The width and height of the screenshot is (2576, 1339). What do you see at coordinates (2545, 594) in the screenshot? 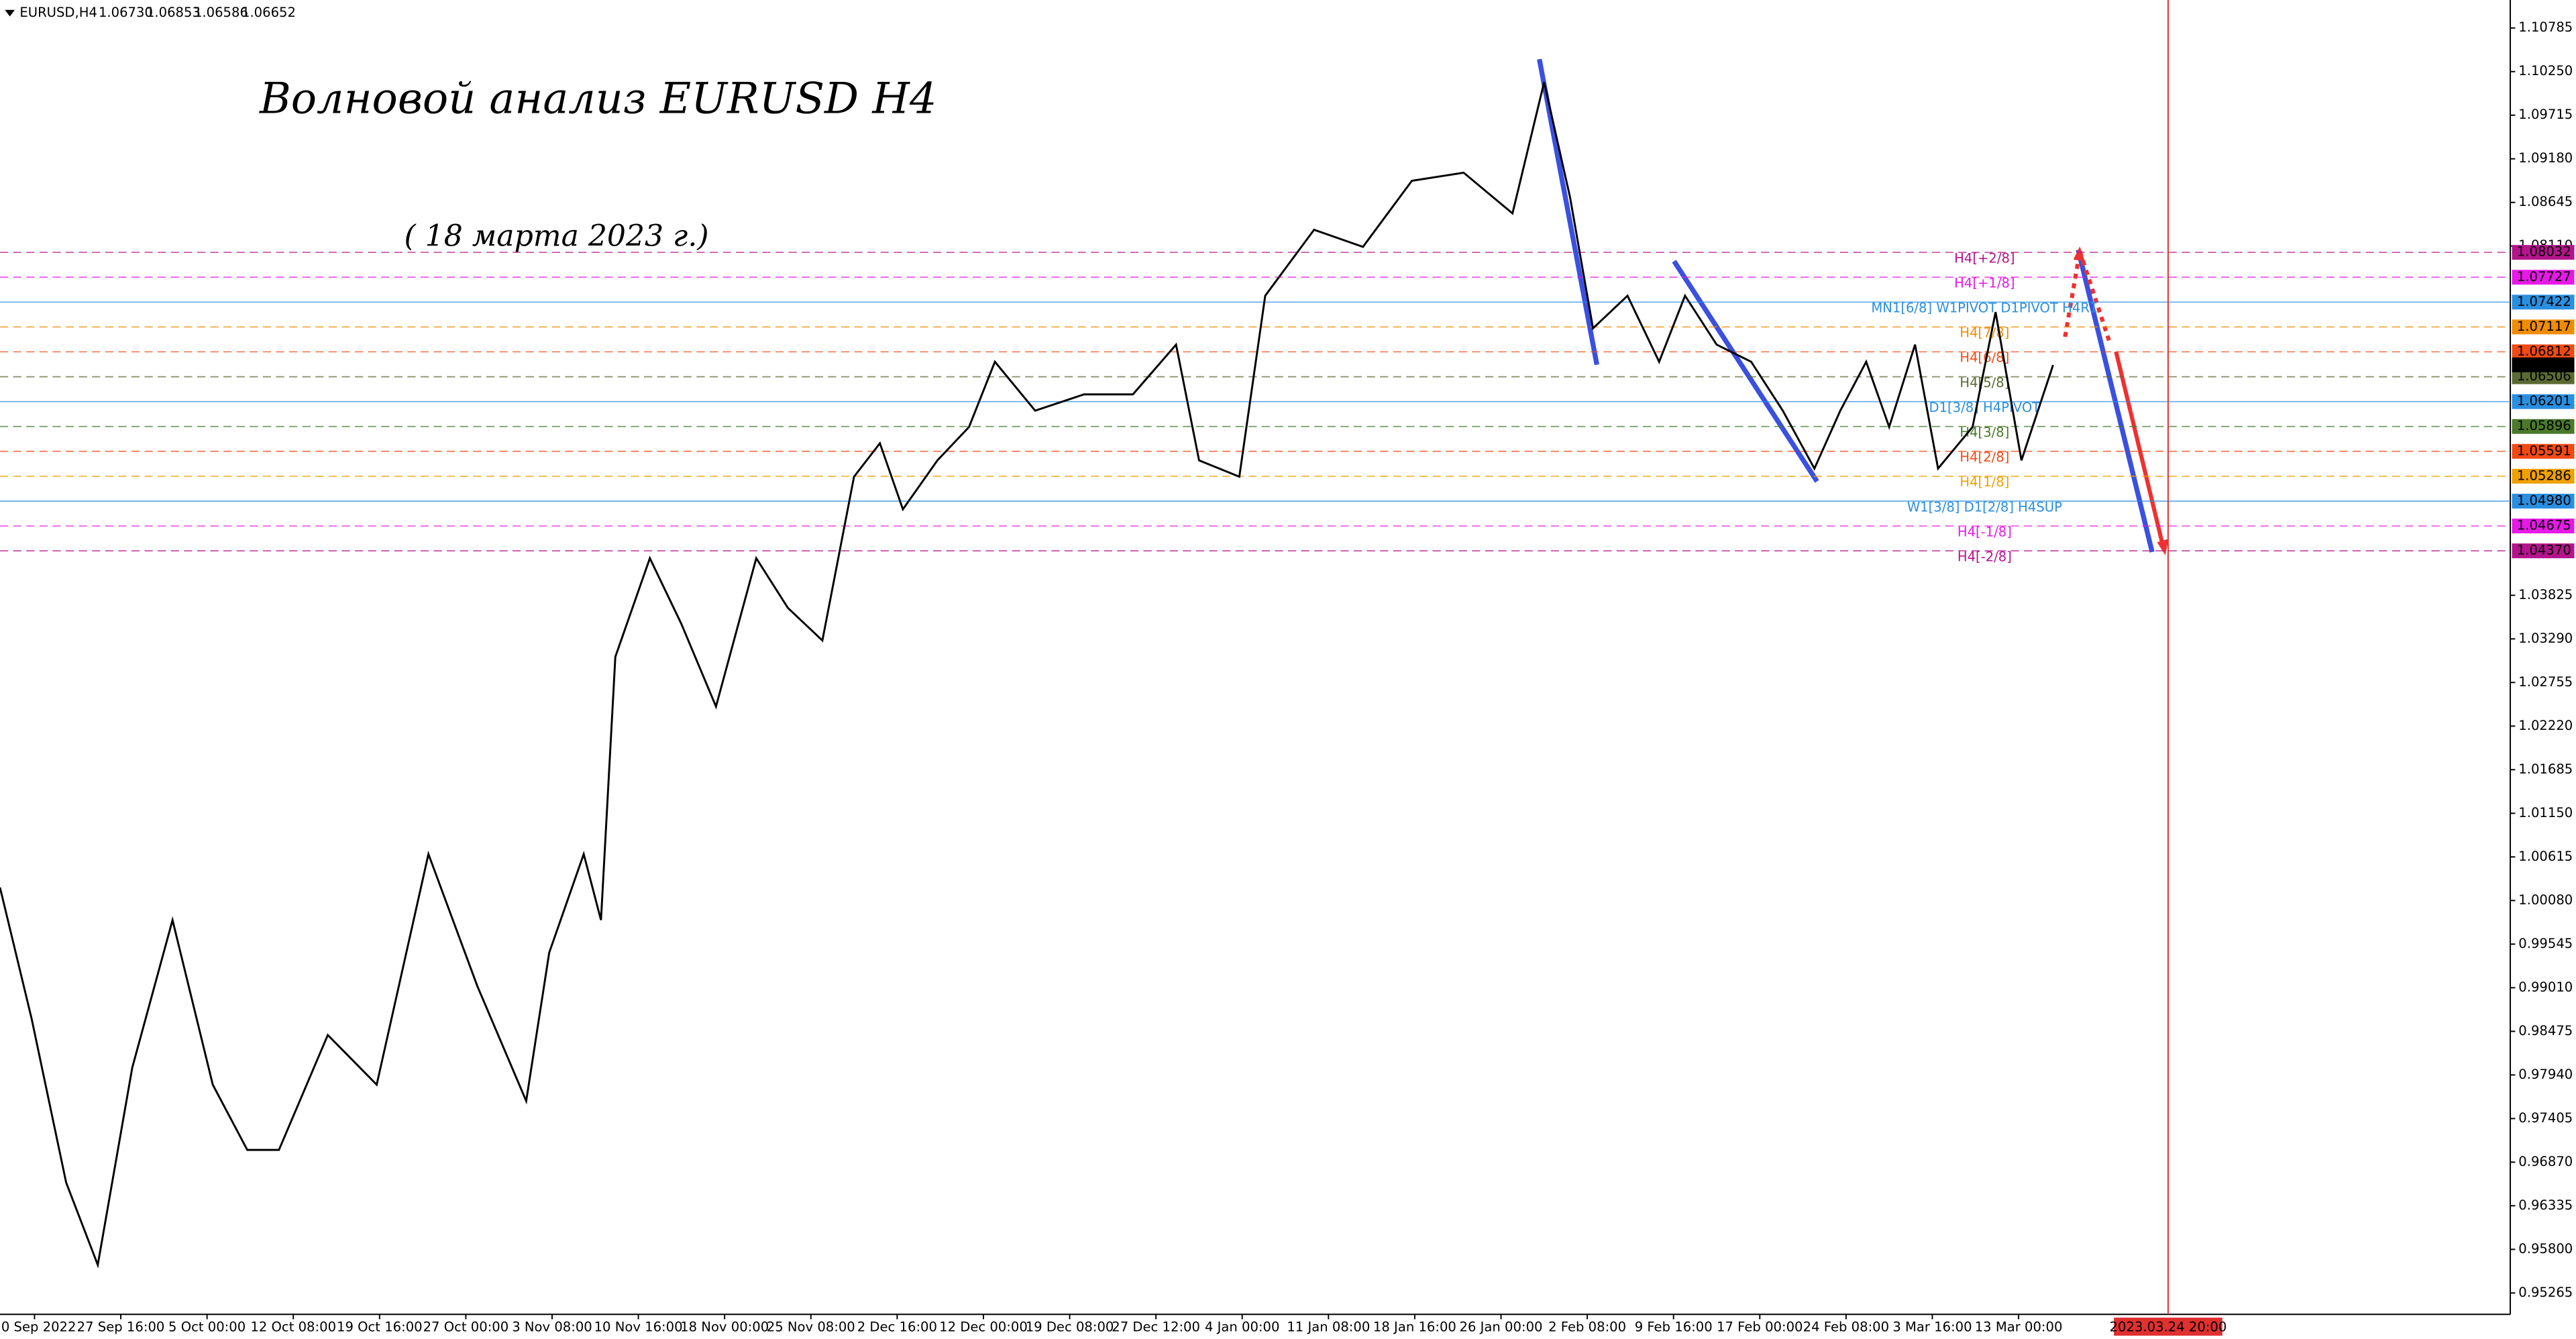
I see `y-tick-label: 1.03825` at bounding box center [2545, 594].